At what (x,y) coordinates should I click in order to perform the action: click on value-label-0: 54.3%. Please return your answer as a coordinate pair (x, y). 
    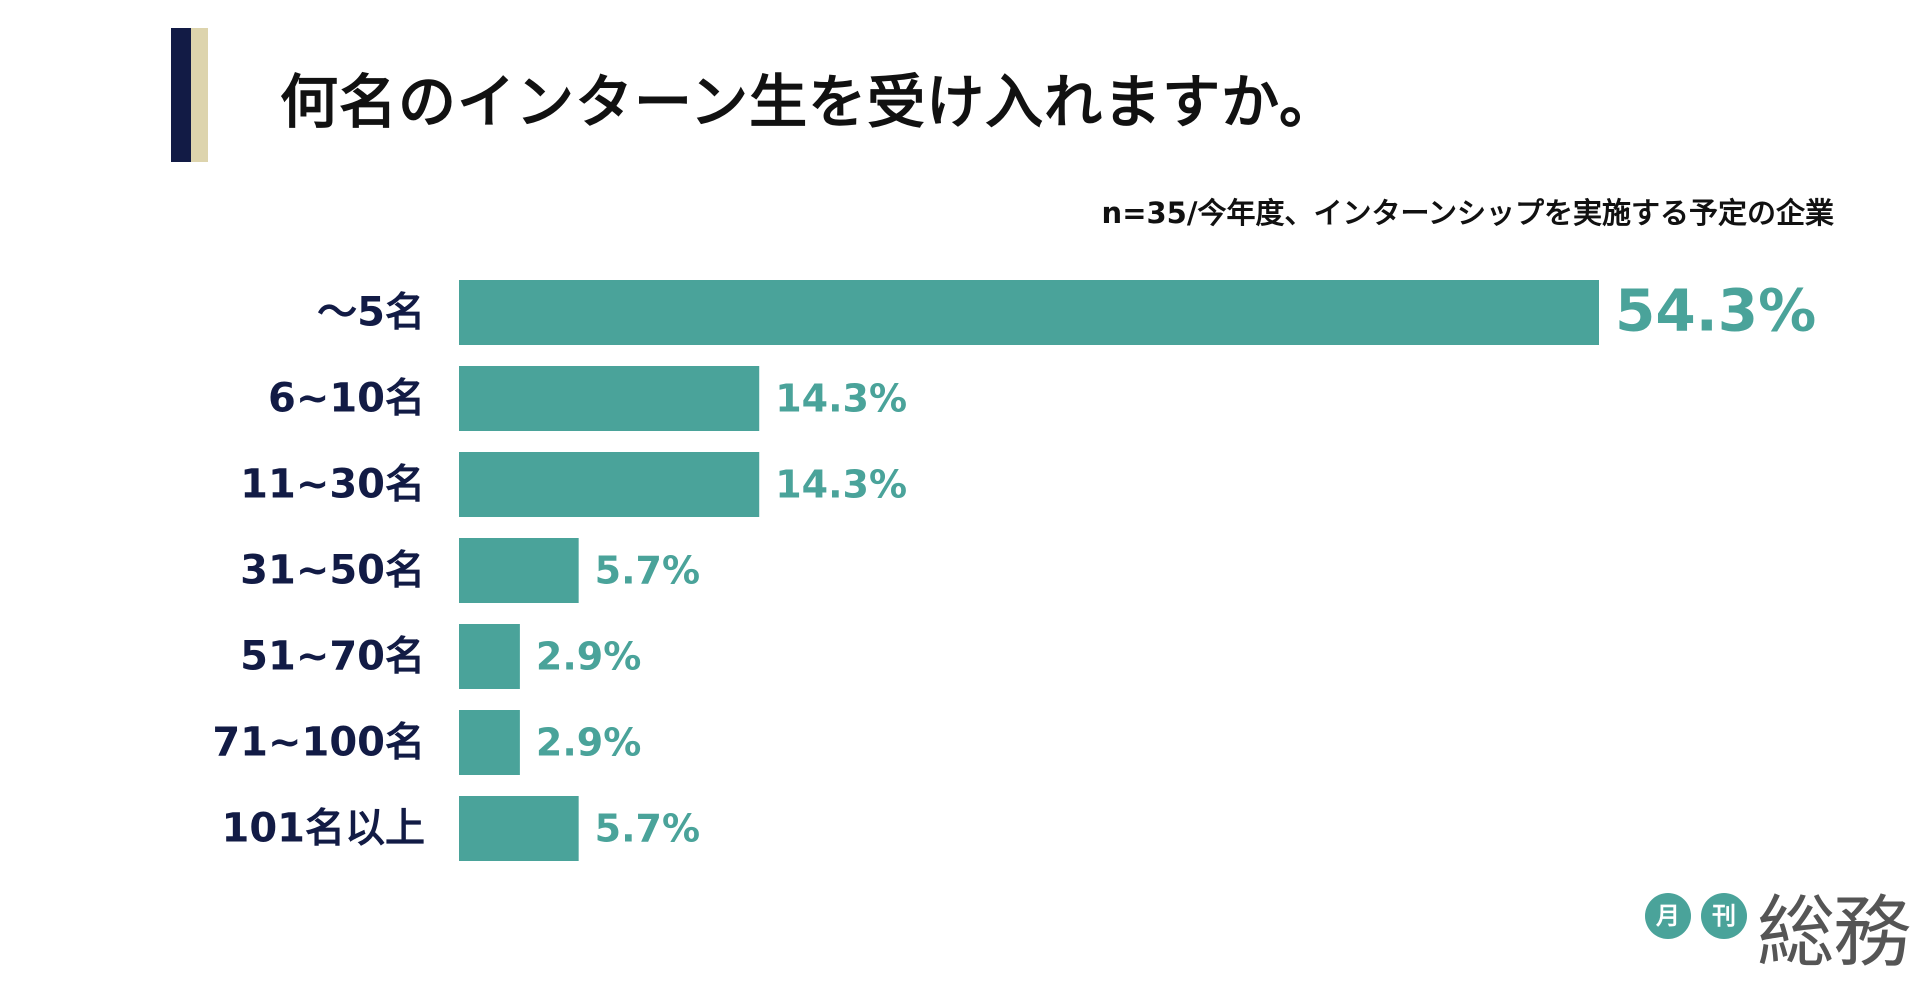
    Looking at the image, I should click on (1715, 311).